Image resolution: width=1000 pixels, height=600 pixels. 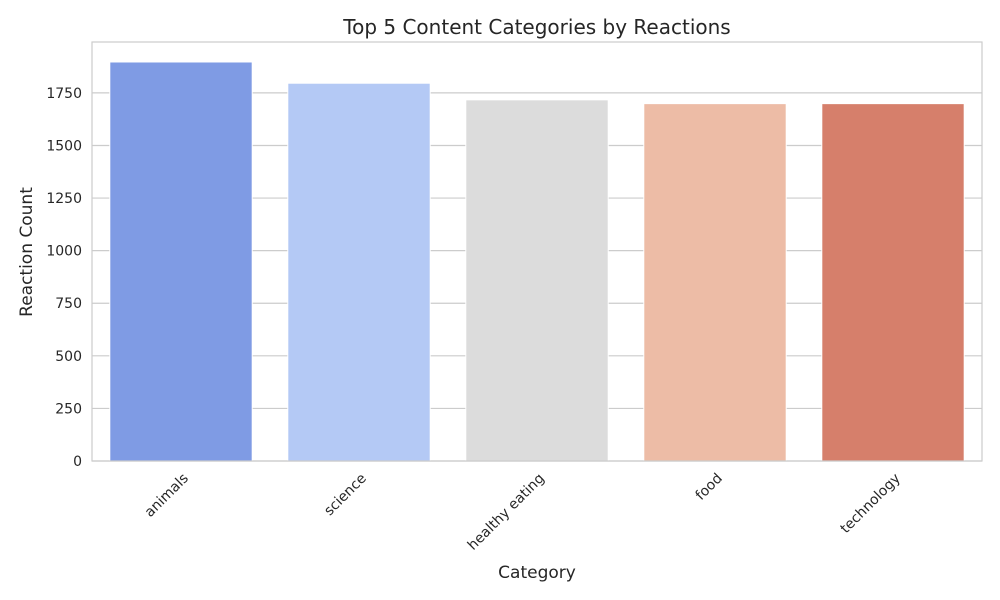 What do you see at coordinates (345, 495) in the screenshot?
I see `x-tick-label: science` at bounding box center [345, 495].